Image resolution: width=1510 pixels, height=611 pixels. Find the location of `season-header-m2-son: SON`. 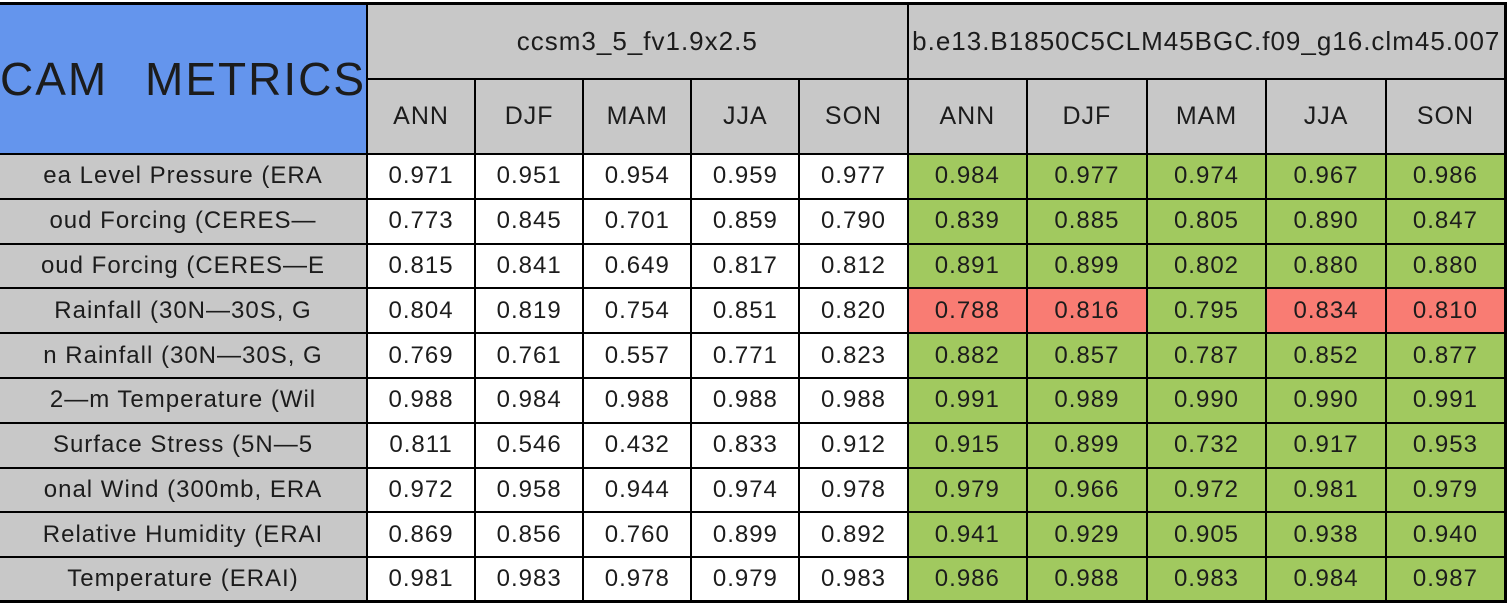

season-header-m2-son: SON is located at coordinates (1445, 116).